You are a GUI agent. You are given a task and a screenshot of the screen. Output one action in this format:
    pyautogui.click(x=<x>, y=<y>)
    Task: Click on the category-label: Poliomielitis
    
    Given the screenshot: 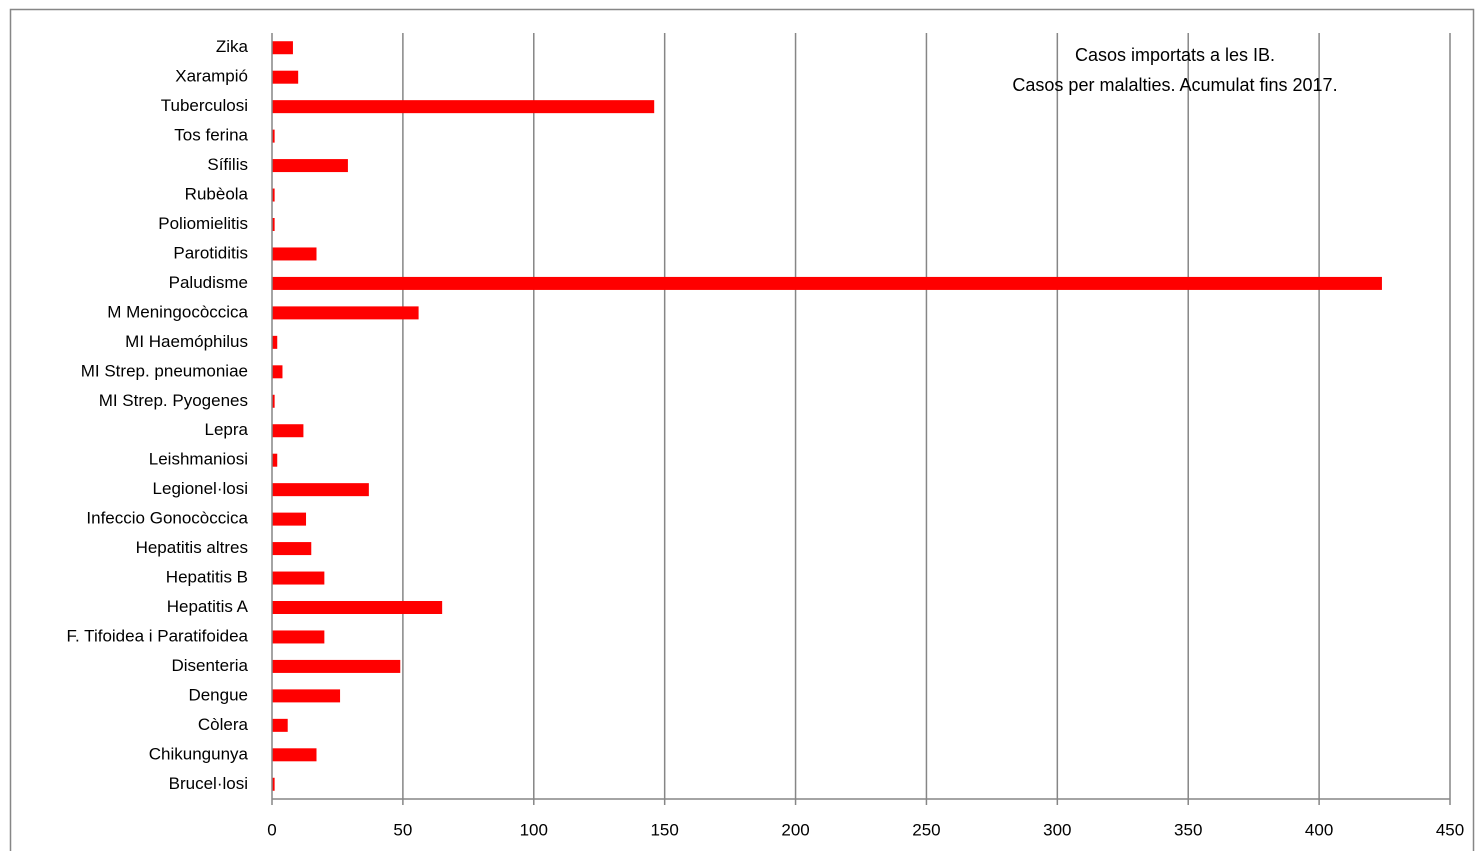 What is the action you would take?
    pyautogui.click(x=203, y=223)
    